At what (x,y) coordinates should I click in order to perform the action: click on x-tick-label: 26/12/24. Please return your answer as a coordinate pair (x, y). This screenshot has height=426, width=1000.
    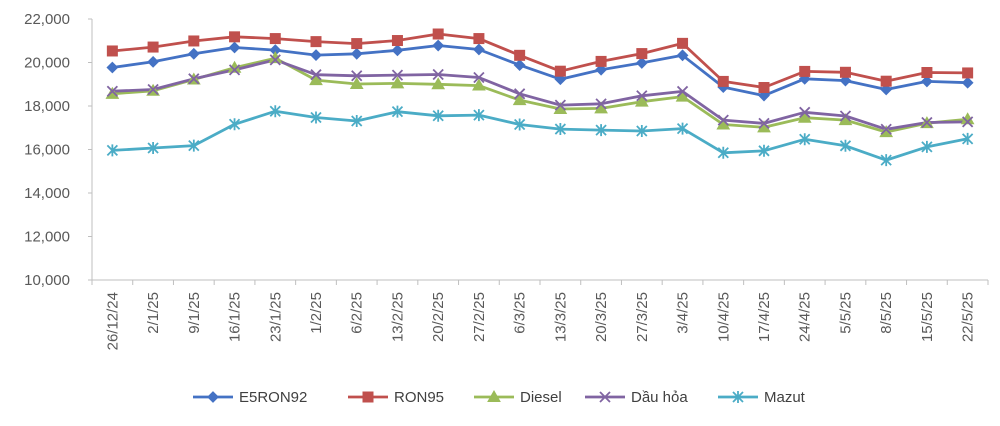
    Looking at the image, I should click on (112, 321).